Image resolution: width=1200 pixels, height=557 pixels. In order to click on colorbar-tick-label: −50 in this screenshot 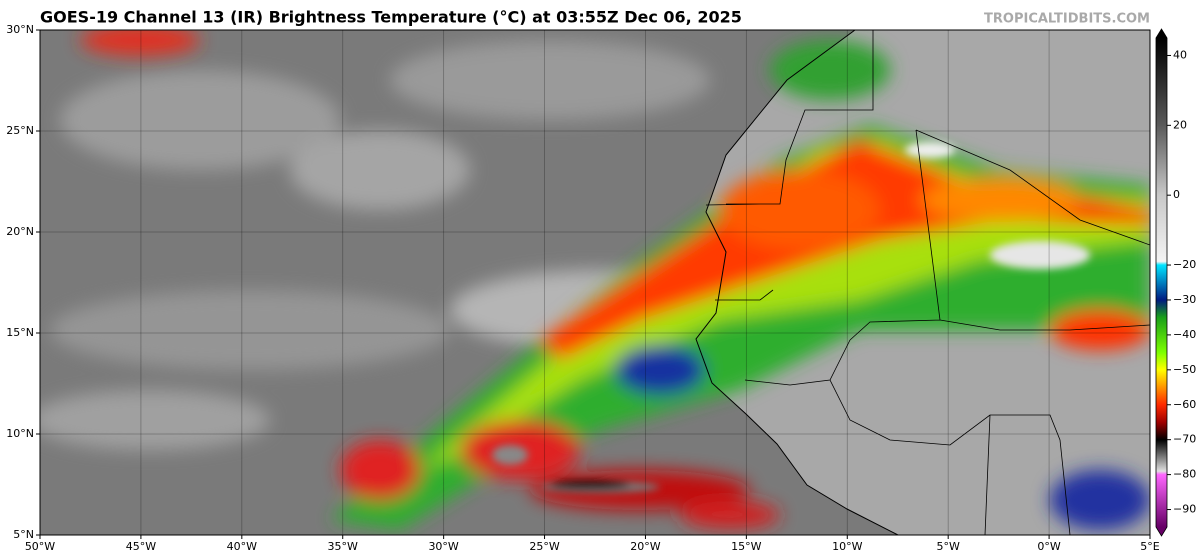, I will do `click(1184, 369)`.